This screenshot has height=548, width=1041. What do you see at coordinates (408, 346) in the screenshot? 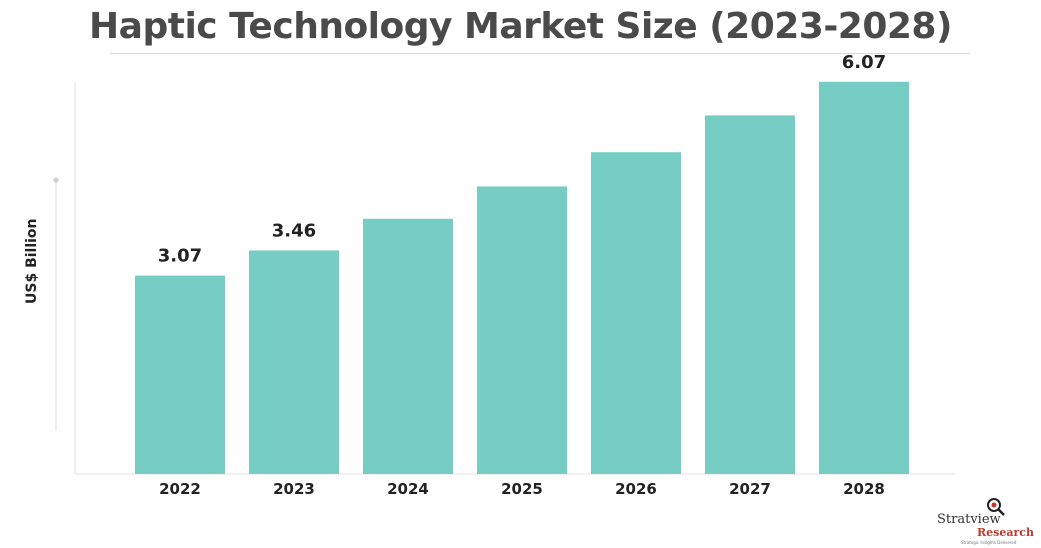
I see `bar-2024` at bounding box center [408, 346].